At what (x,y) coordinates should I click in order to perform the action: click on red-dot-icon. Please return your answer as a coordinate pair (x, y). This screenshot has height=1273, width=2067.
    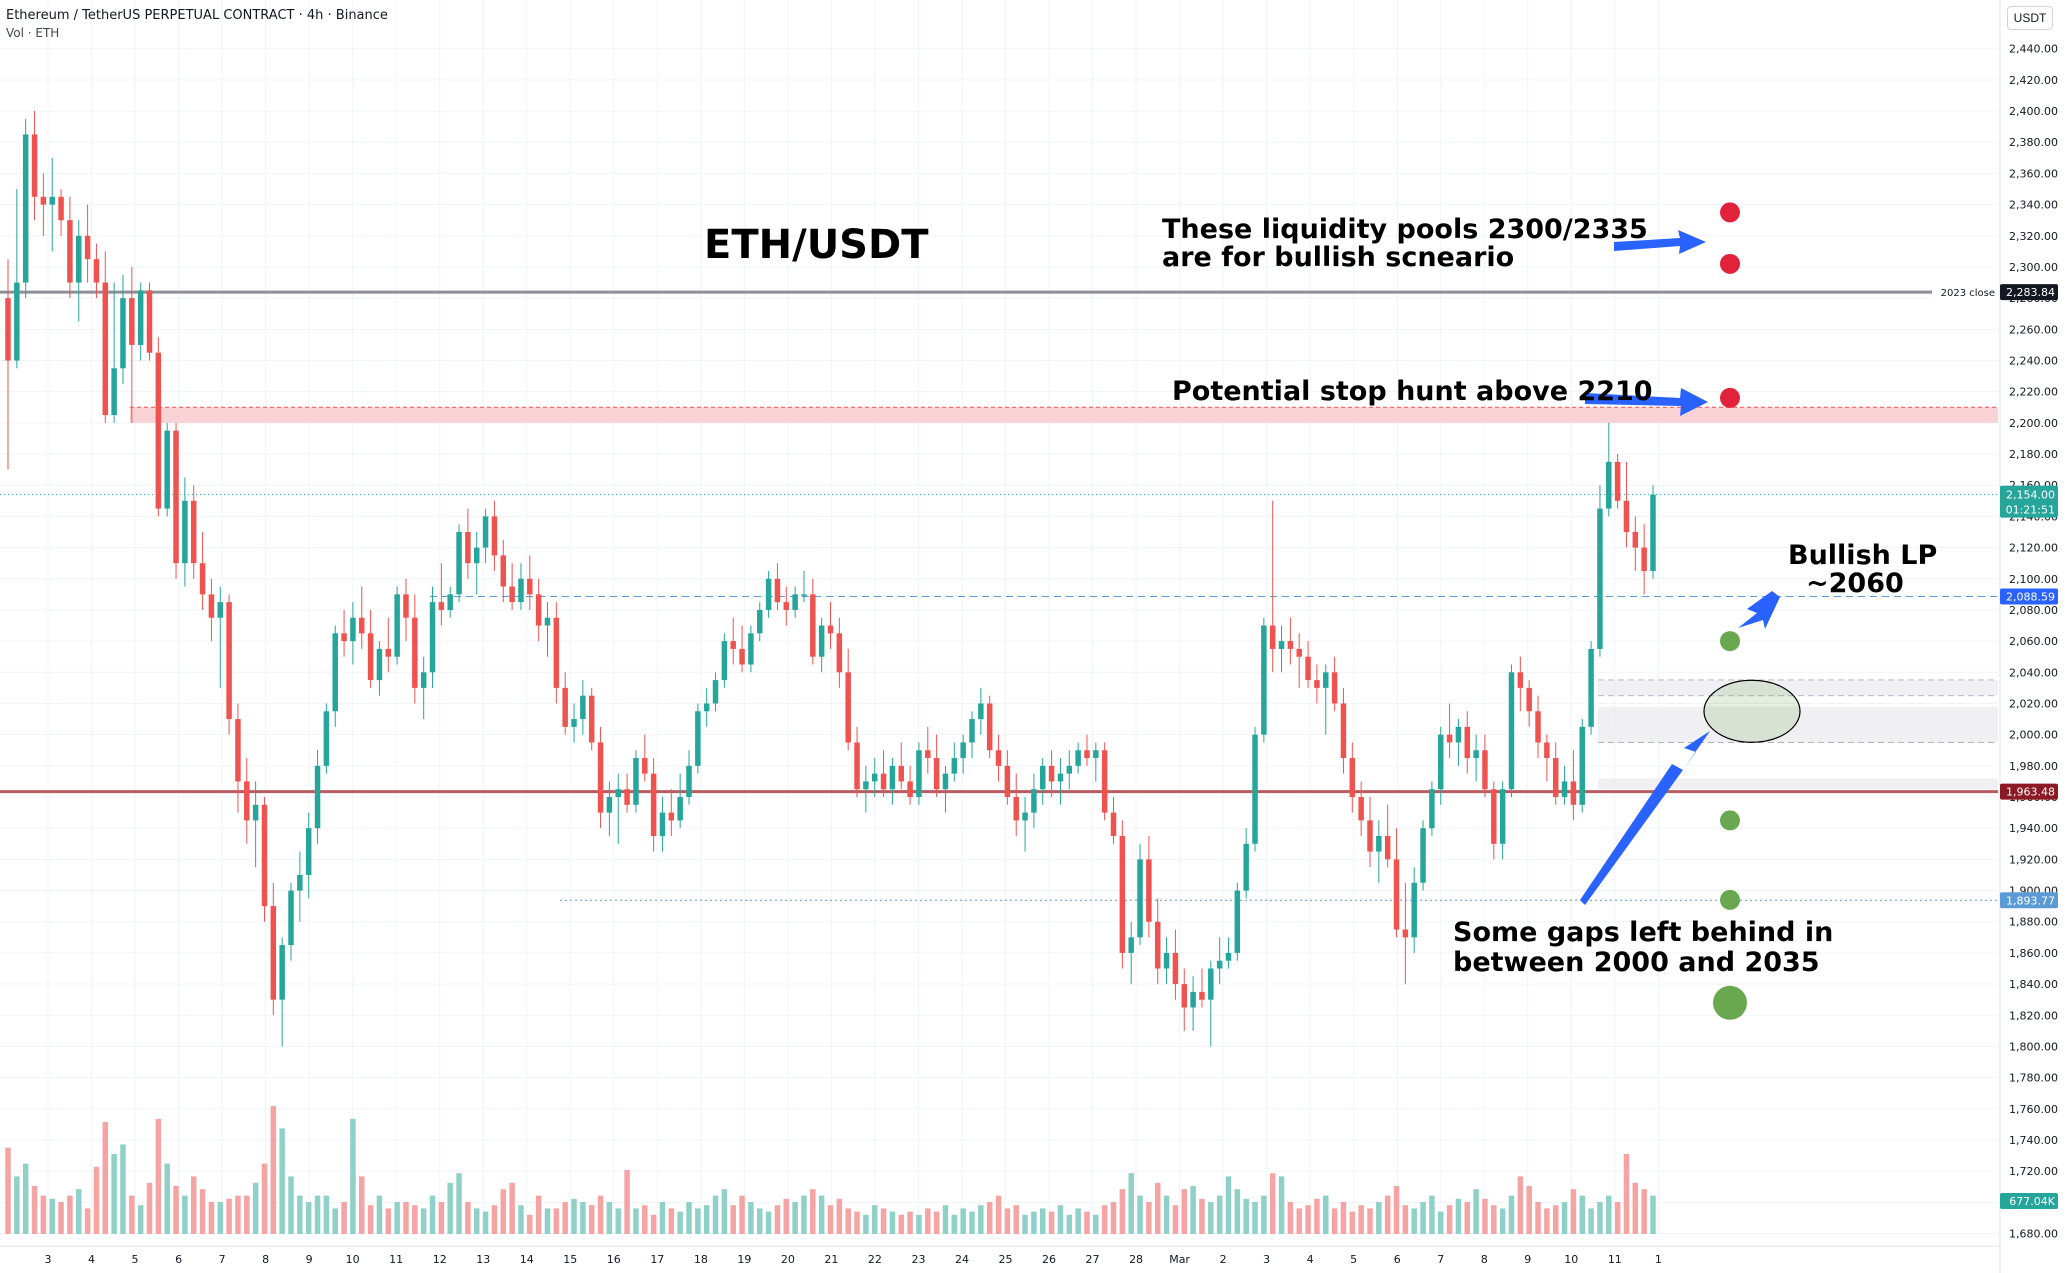
    Looking at the image, I should click on (1730, 263).